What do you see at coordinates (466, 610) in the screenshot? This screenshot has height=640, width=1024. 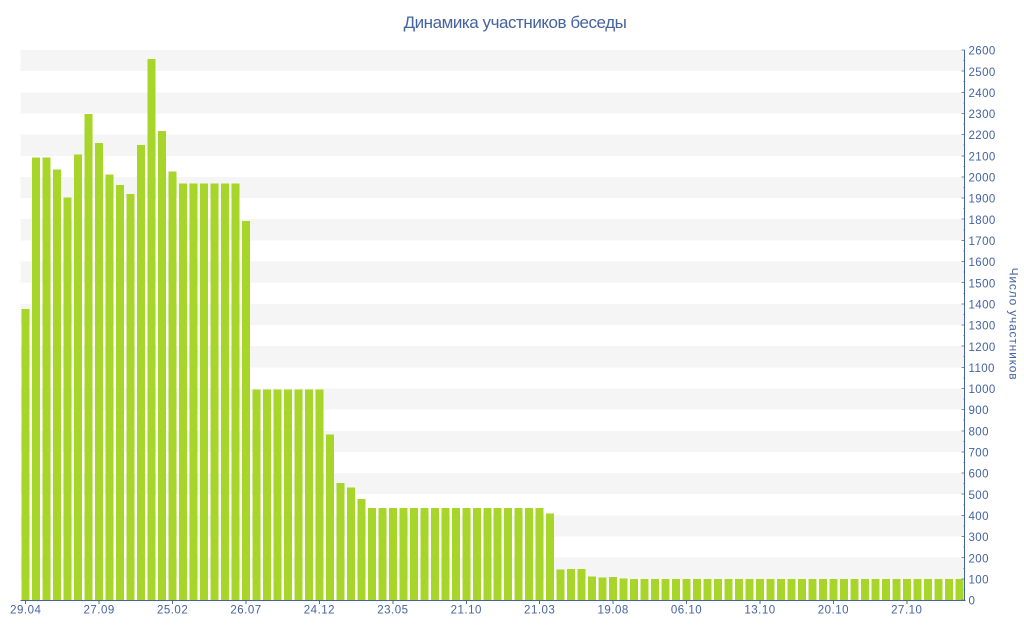 I see `svg-text: 21.10` at bounding box center [466, 610].